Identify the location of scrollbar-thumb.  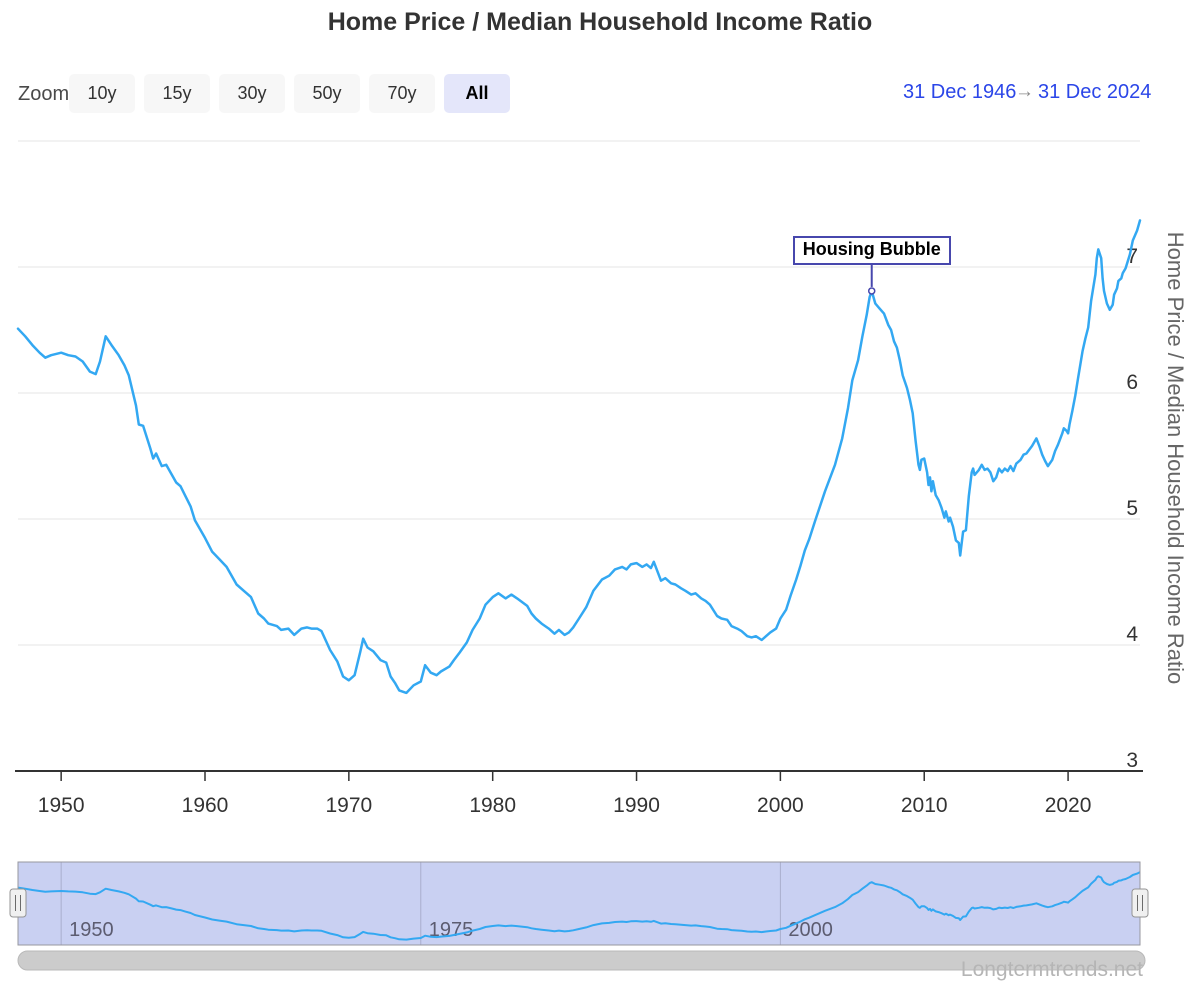
(581, 960).